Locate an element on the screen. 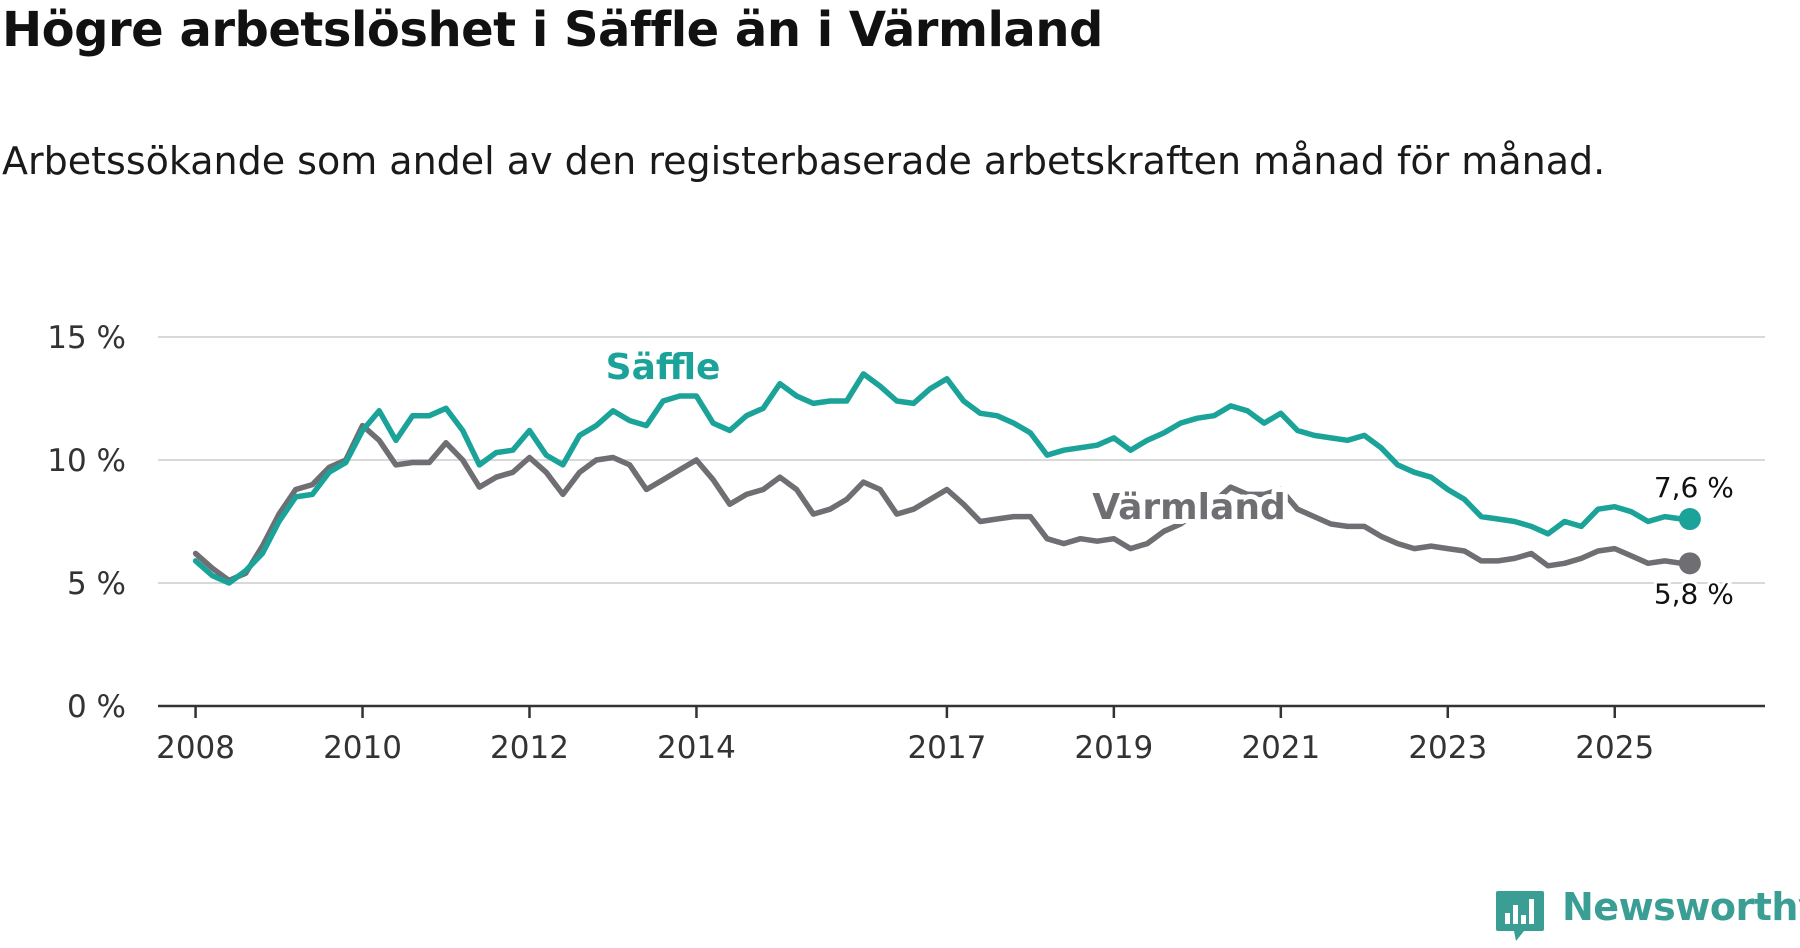 The width and height of the screenshot is (1800, 948). end-label-saffle: 7,6 % is located at coordinates (1694, 487).